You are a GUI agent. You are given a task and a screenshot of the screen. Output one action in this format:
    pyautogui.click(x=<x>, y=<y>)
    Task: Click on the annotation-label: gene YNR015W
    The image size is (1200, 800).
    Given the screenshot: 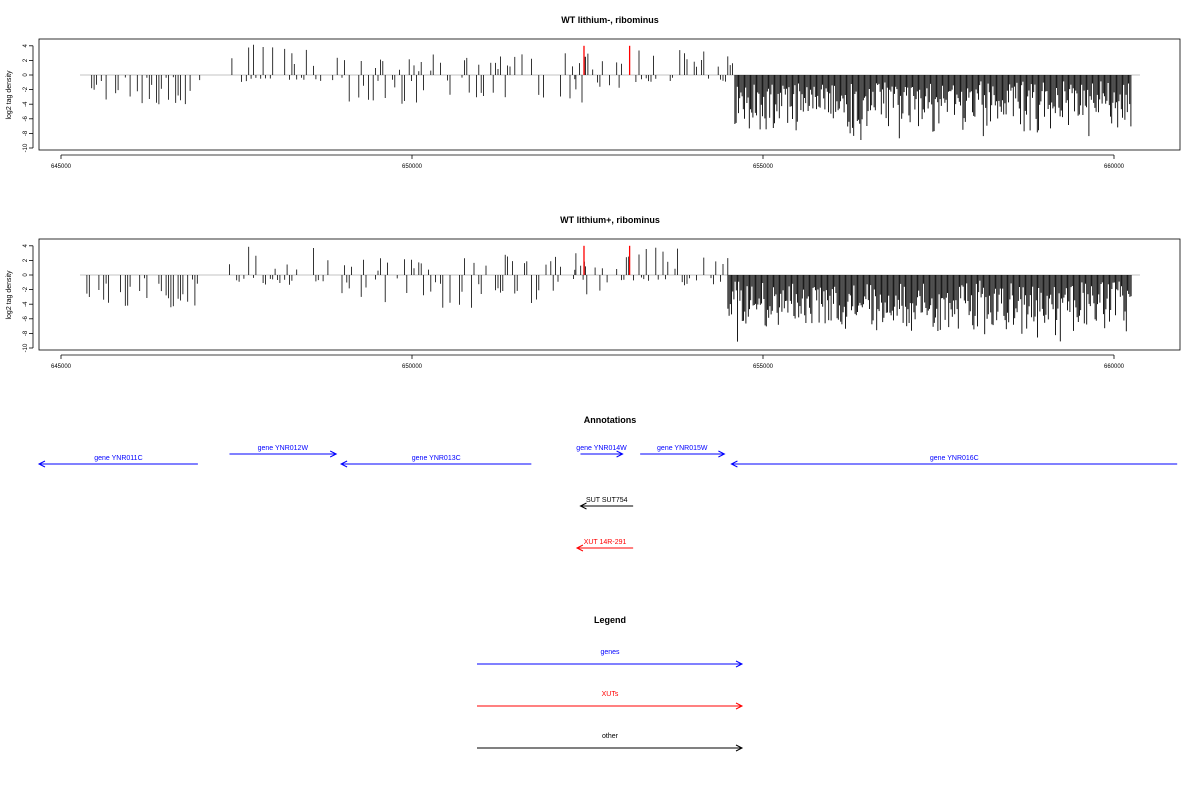 What is the action you would take?
    pyautogui.click(x=682, y=448)
    